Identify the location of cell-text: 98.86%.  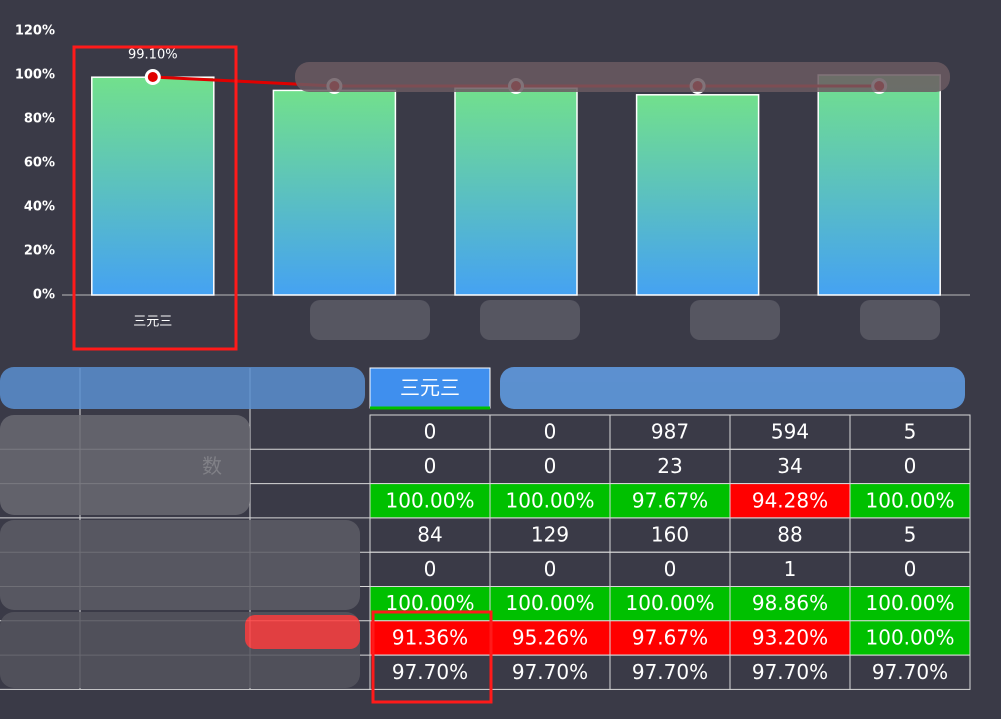
(790, 603).